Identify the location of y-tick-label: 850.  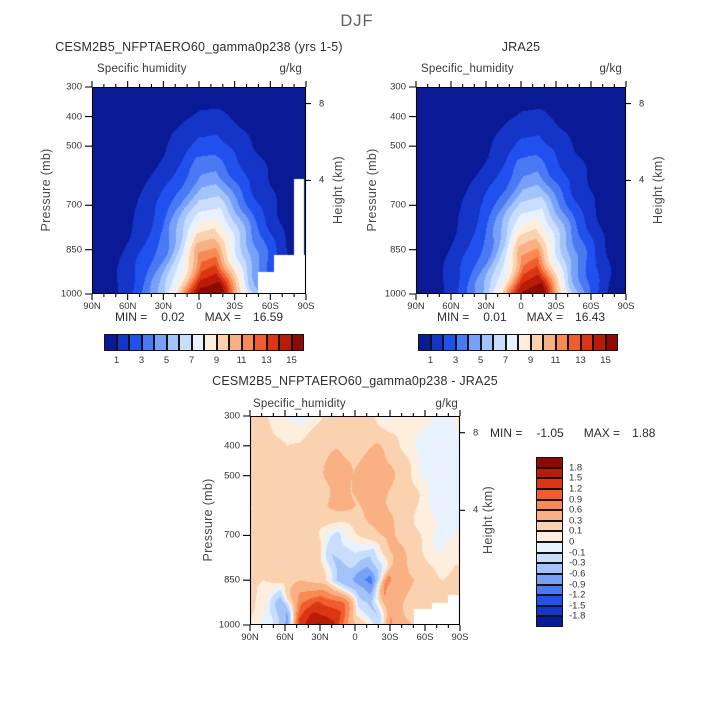
(74, 250).